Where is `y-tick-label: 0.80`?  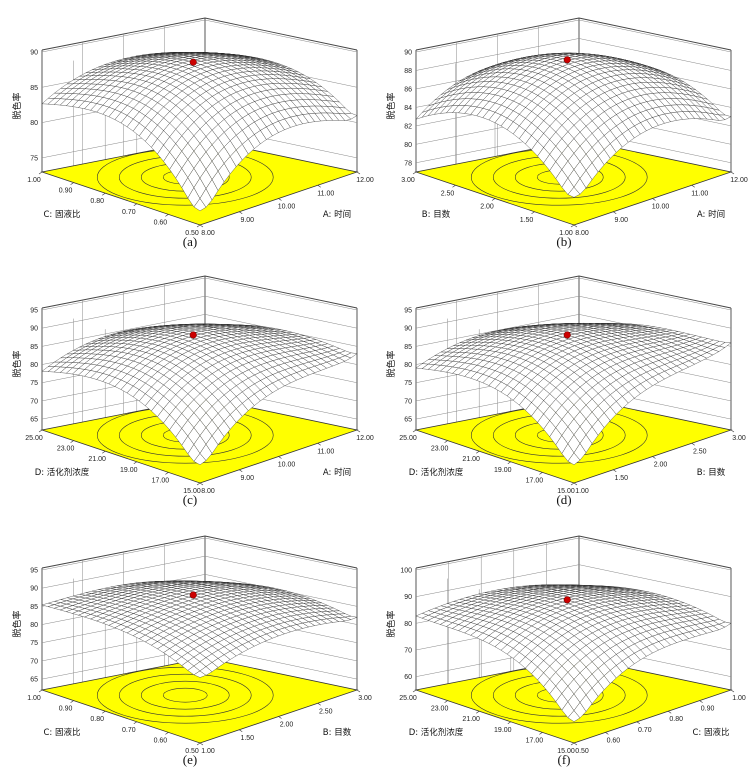
y-tick-label: 0.80 is located at coordinates (97, 201).